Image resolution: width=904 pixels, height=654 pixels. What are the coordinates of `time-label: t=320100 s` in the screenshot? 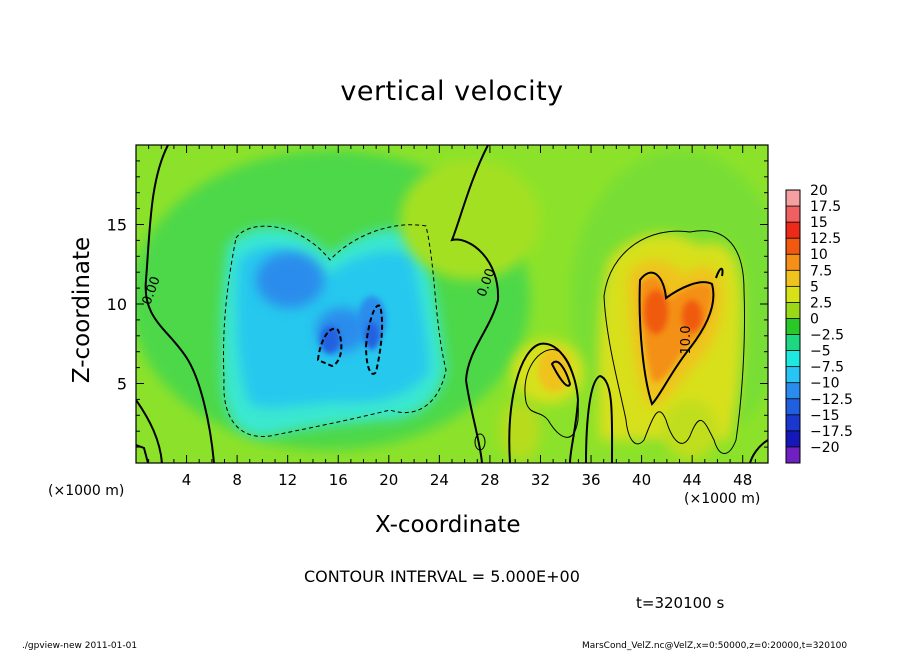 It's located at (680, 603).